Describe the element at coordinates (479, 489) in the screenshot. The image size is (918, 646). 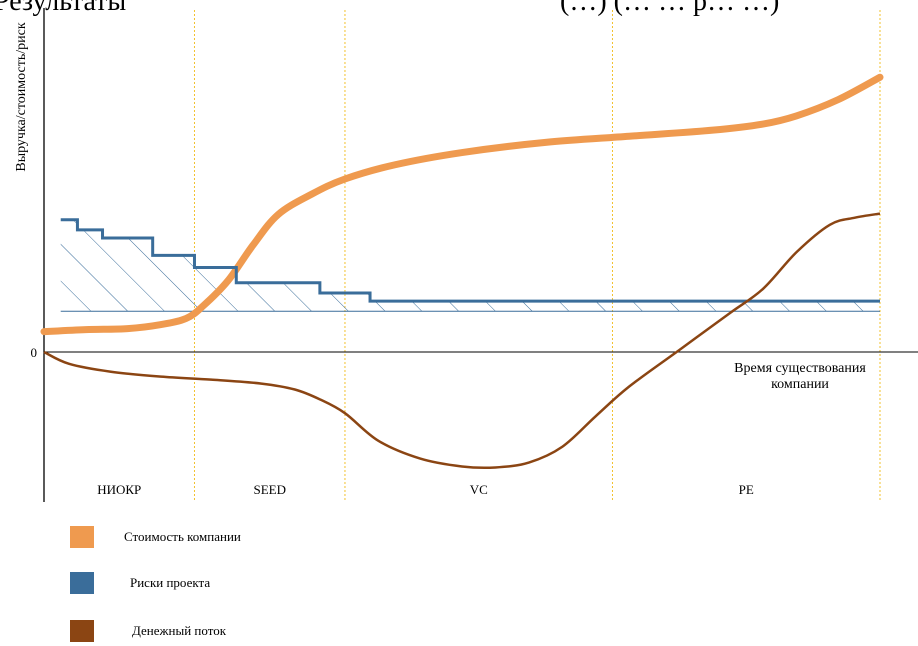
I see `phase-label: VC` at that location.